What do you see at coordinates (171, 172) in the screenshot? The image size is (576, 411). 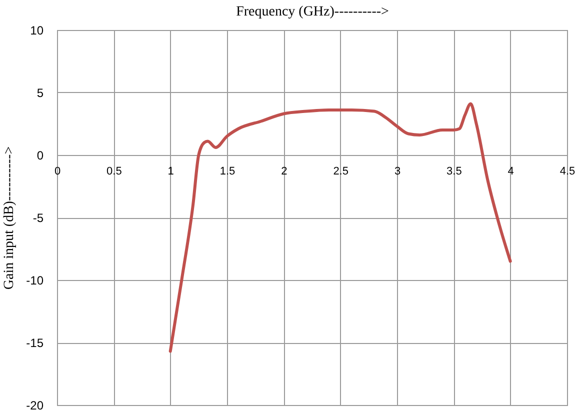 I see `x-tick-label: 1` at bounding box center [171, 172].